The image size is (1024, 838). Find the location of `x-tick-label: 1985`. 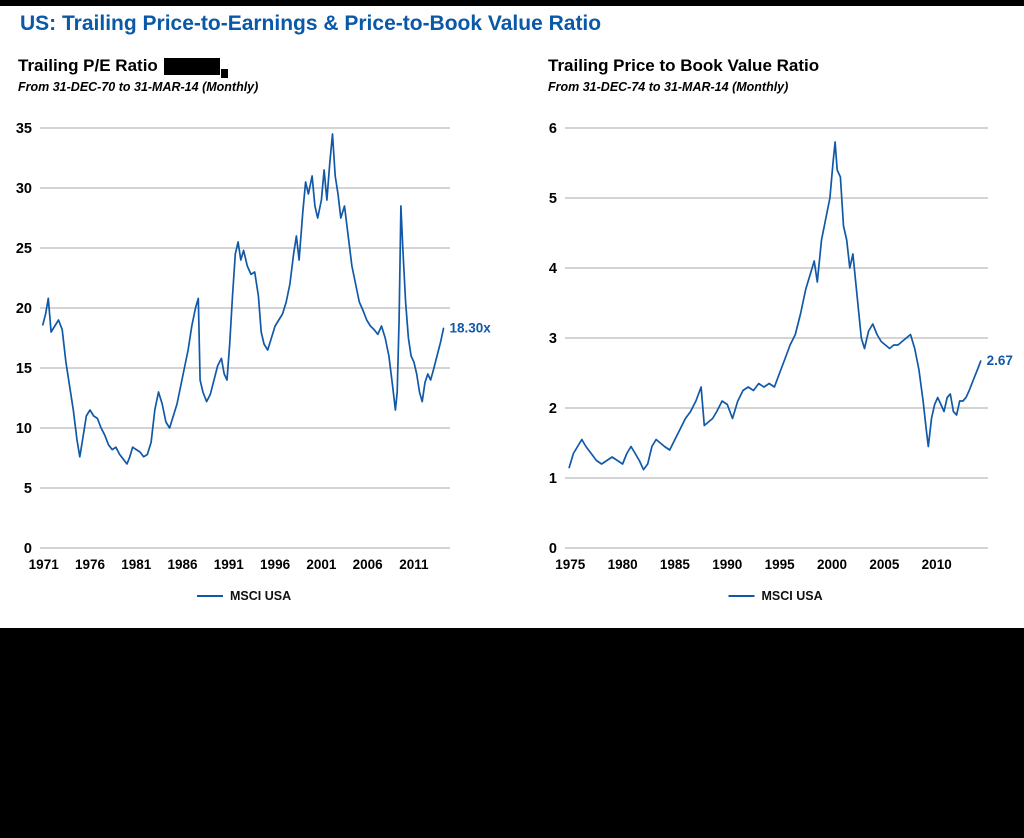

x-tick-label: 1985 is located at coordinates (675, 564).